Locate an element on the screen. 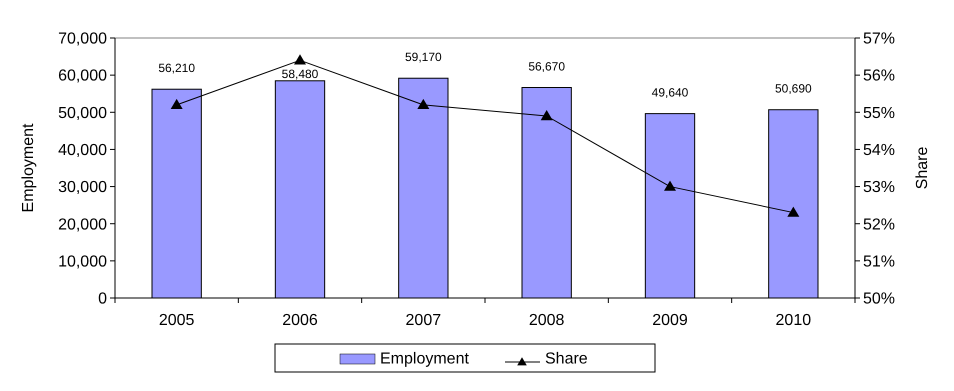 This screenshot has width=954, height=391. y2-axis-title: Share is located at coordinates (922, 168).